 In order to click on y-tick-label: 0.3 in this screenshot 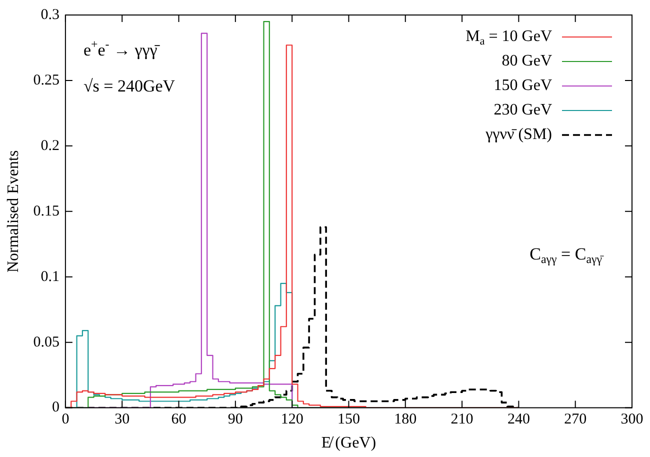, I will do `click(50, 14)`.